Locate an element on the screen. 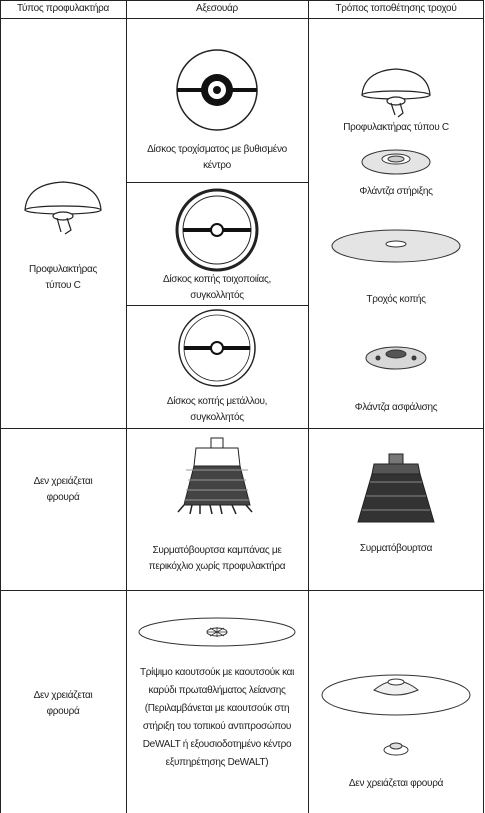 The height and width of the screenshot is (813, 485). mounting-part: Φλάντζα στήριξης is located at coordinates (396, 191).